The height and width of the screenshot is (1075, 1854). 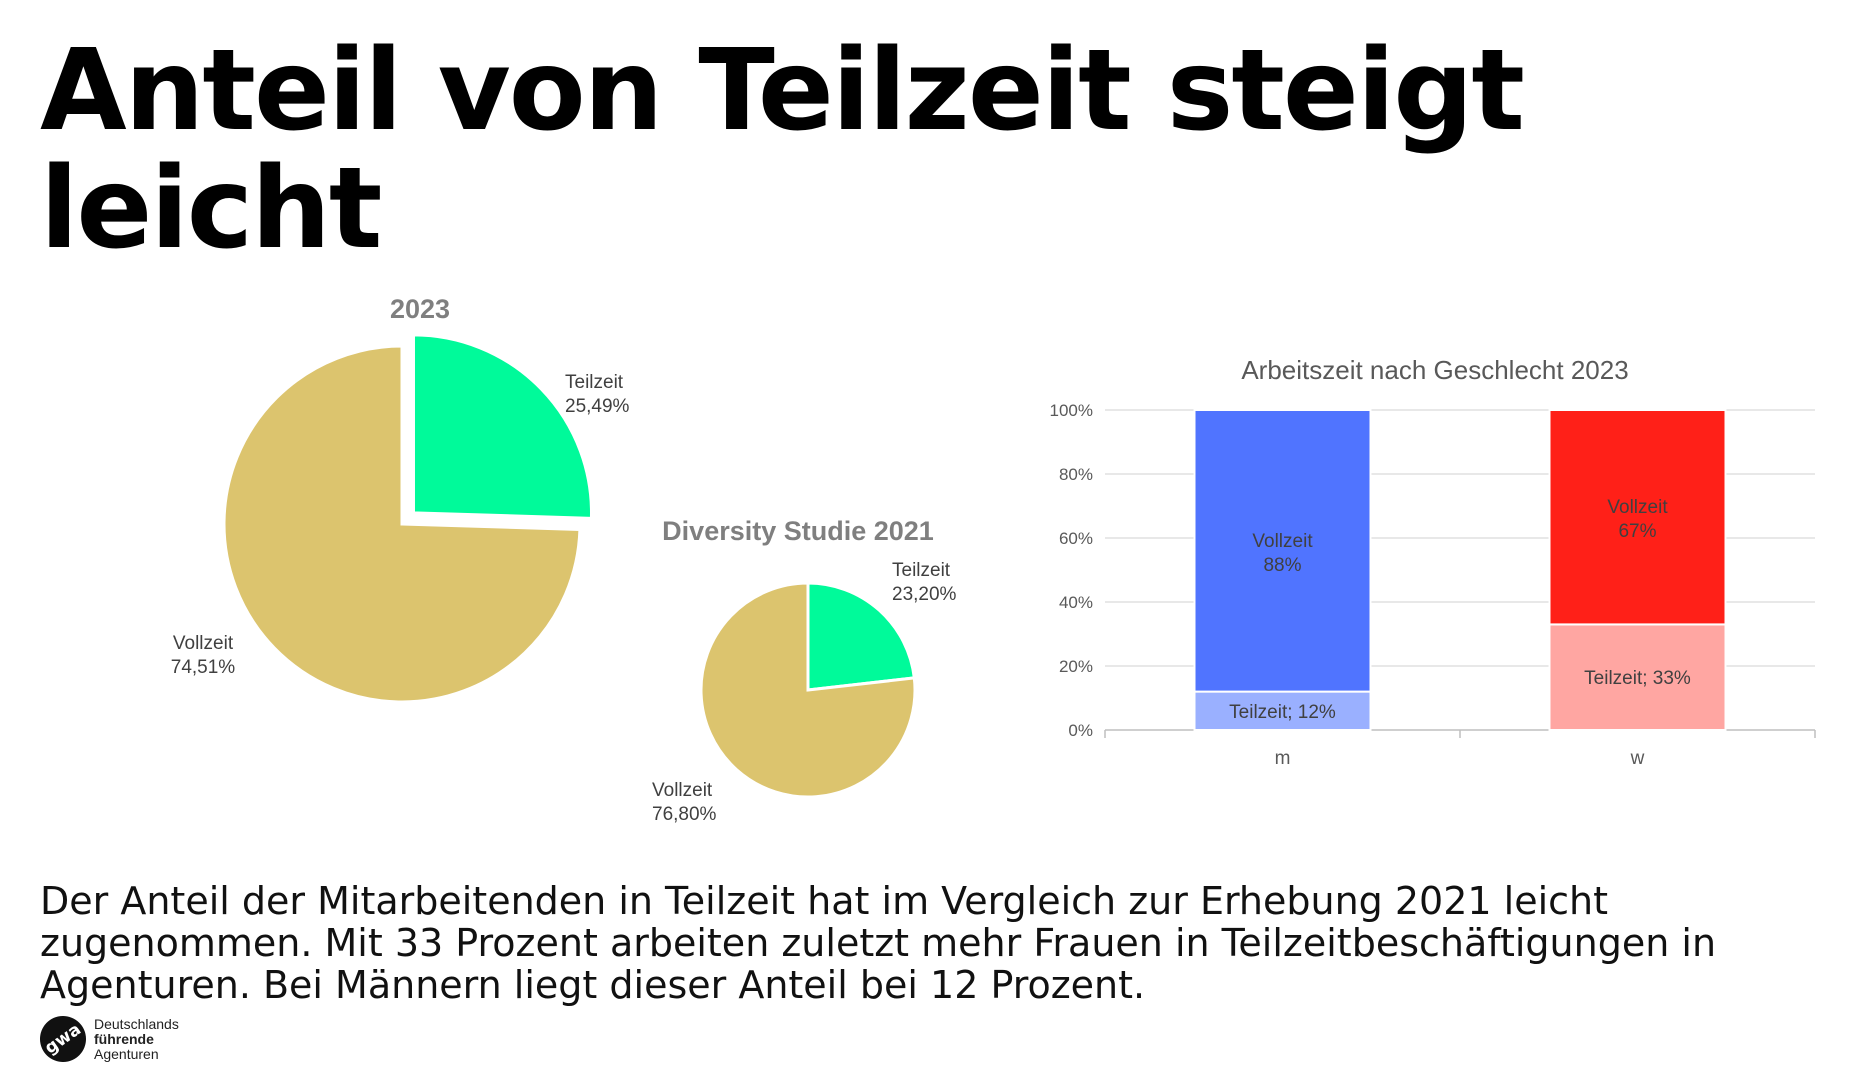 What do you see at coordinates (1282, 565) in the screenshot?
I see `bar-data-label-value: 88%` at bounding box center [1282, 565].